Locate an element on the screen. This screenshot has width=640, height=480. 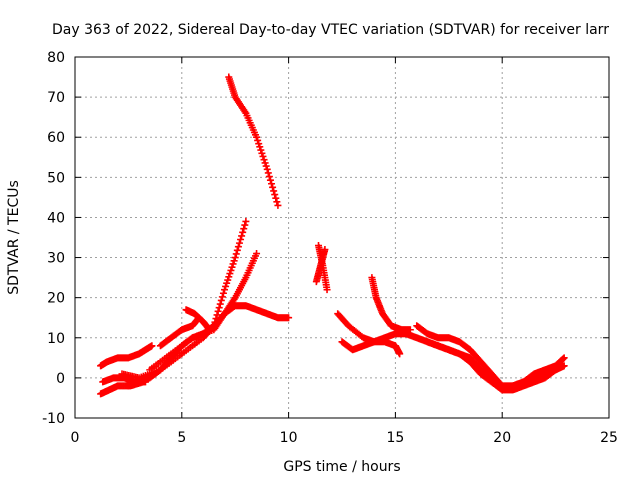
x-tick-label: 15 is located at coordinates (395, 438).